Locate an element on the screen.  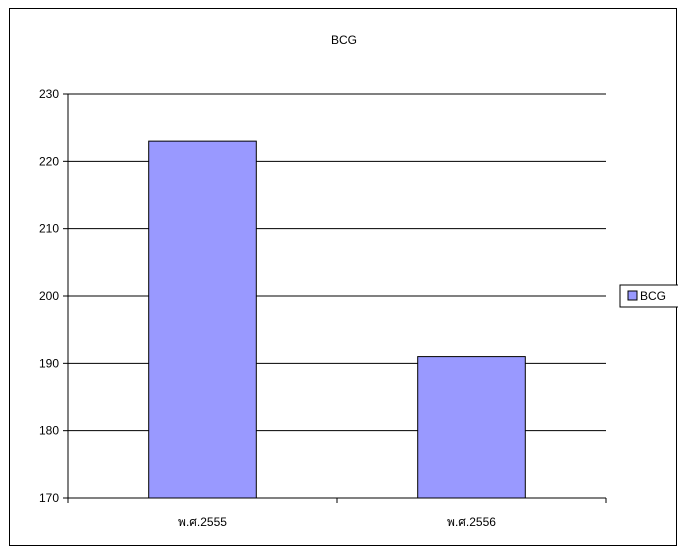
y-tick-label-180: 180 is located at coordinates (49, 431).